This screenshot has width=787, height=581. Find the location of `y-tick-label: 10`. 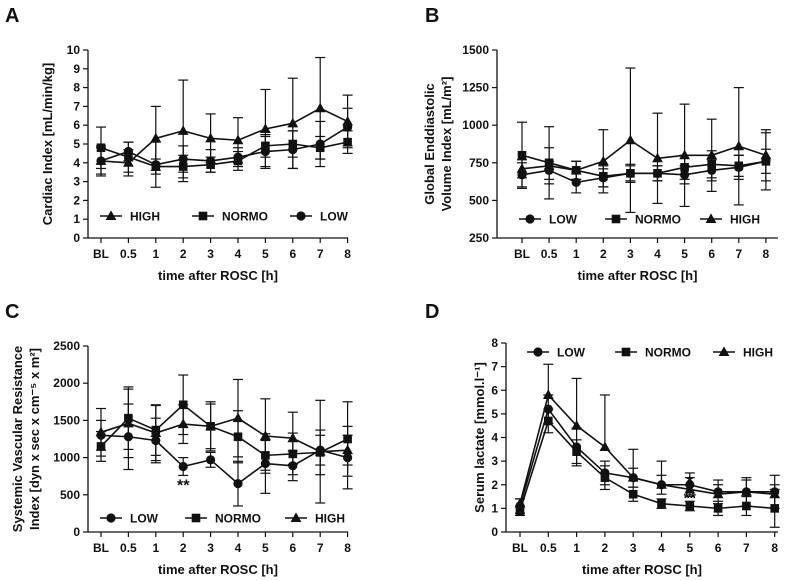

y-tick-label: 10 is located at coordinates (74, 50).